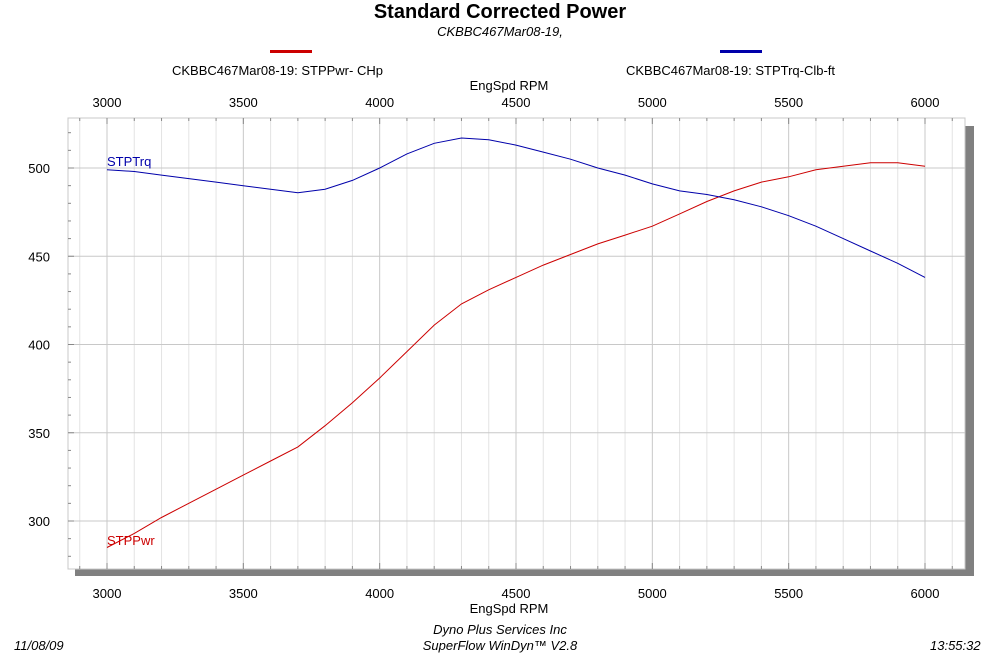 The height and width of the screenshot is (654, 1000). Describe the element at coordinates (39, 345) in the screenshot. I see `y-tick-label: 400` at that location.